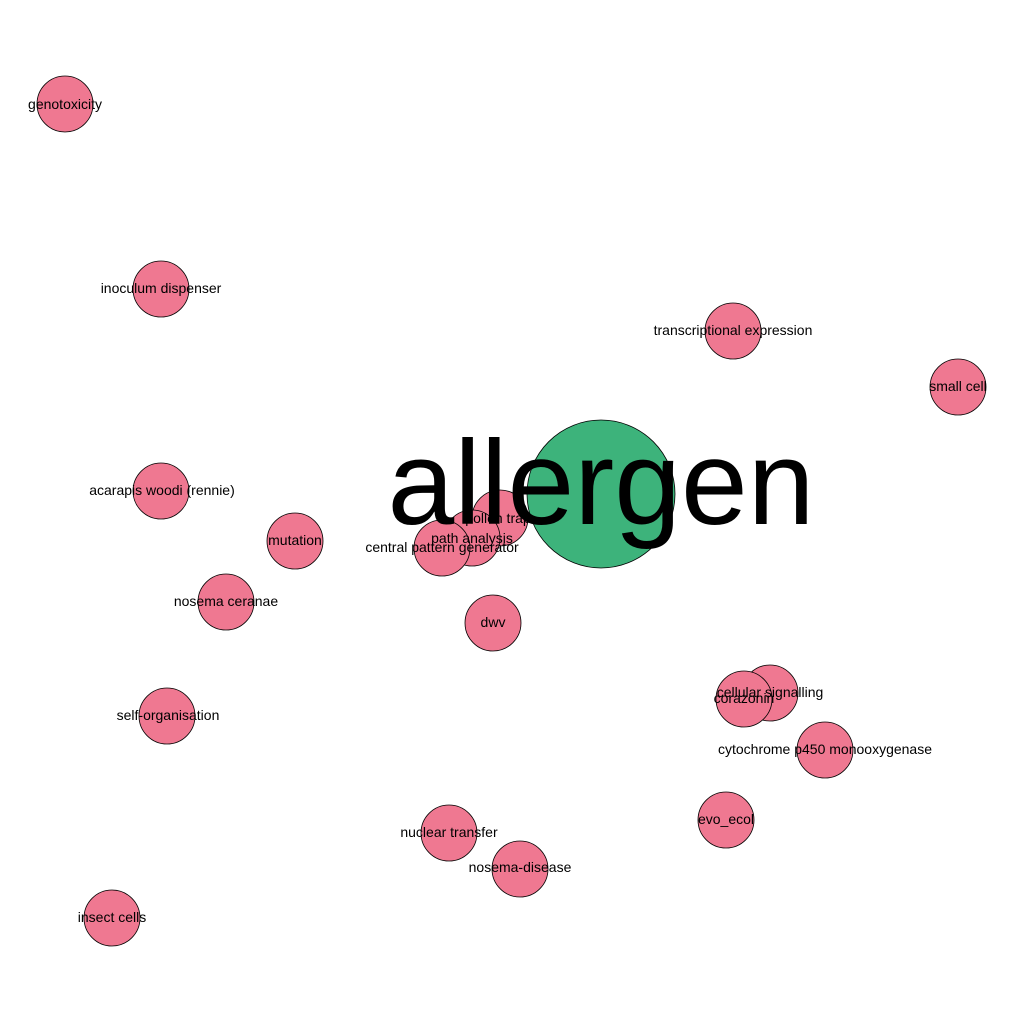  I want to click on graph-node-inoculum-dispenser: inoculum dispenser, so click(161, 289).